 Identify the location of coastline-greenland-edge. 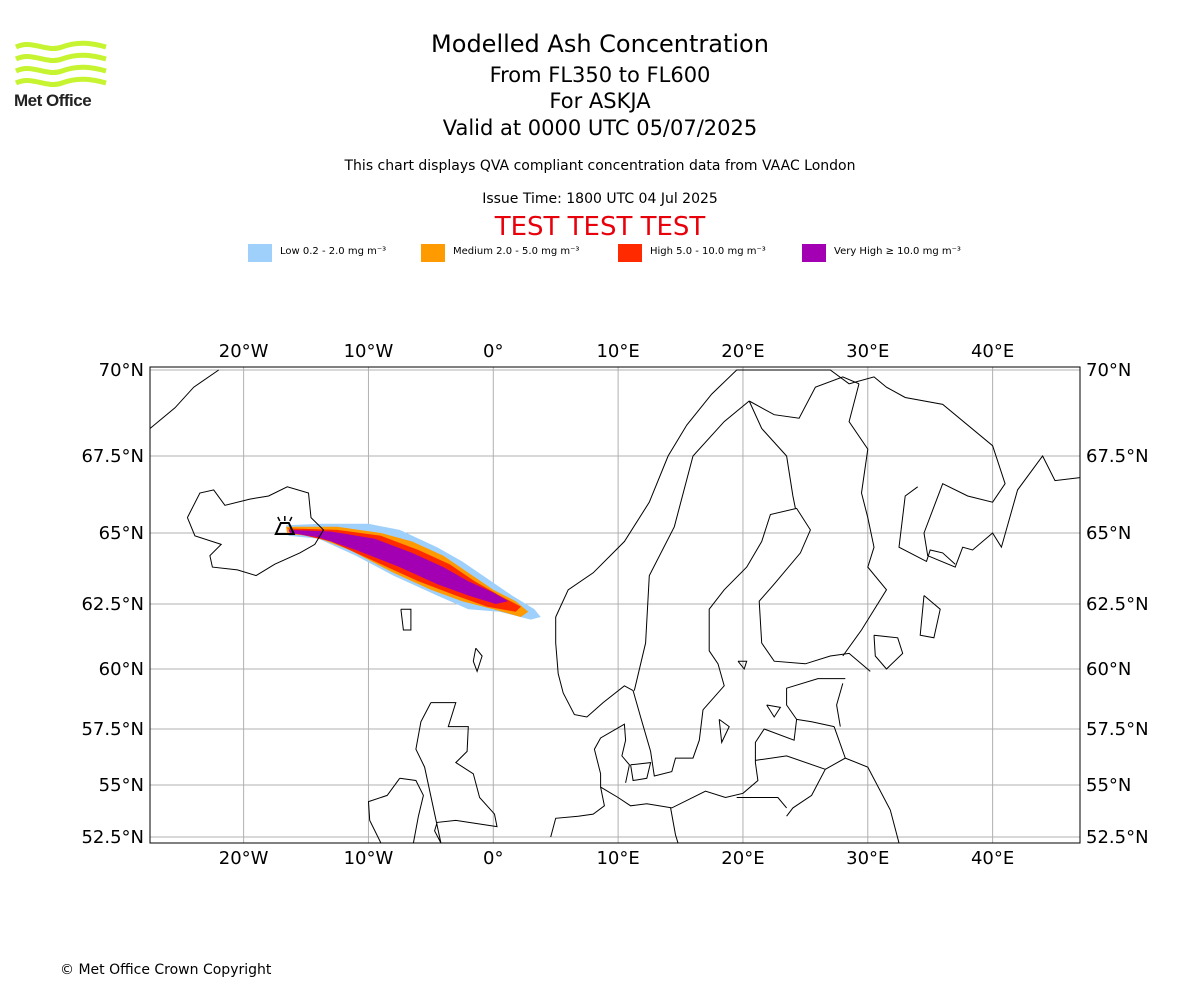
(184, 399).